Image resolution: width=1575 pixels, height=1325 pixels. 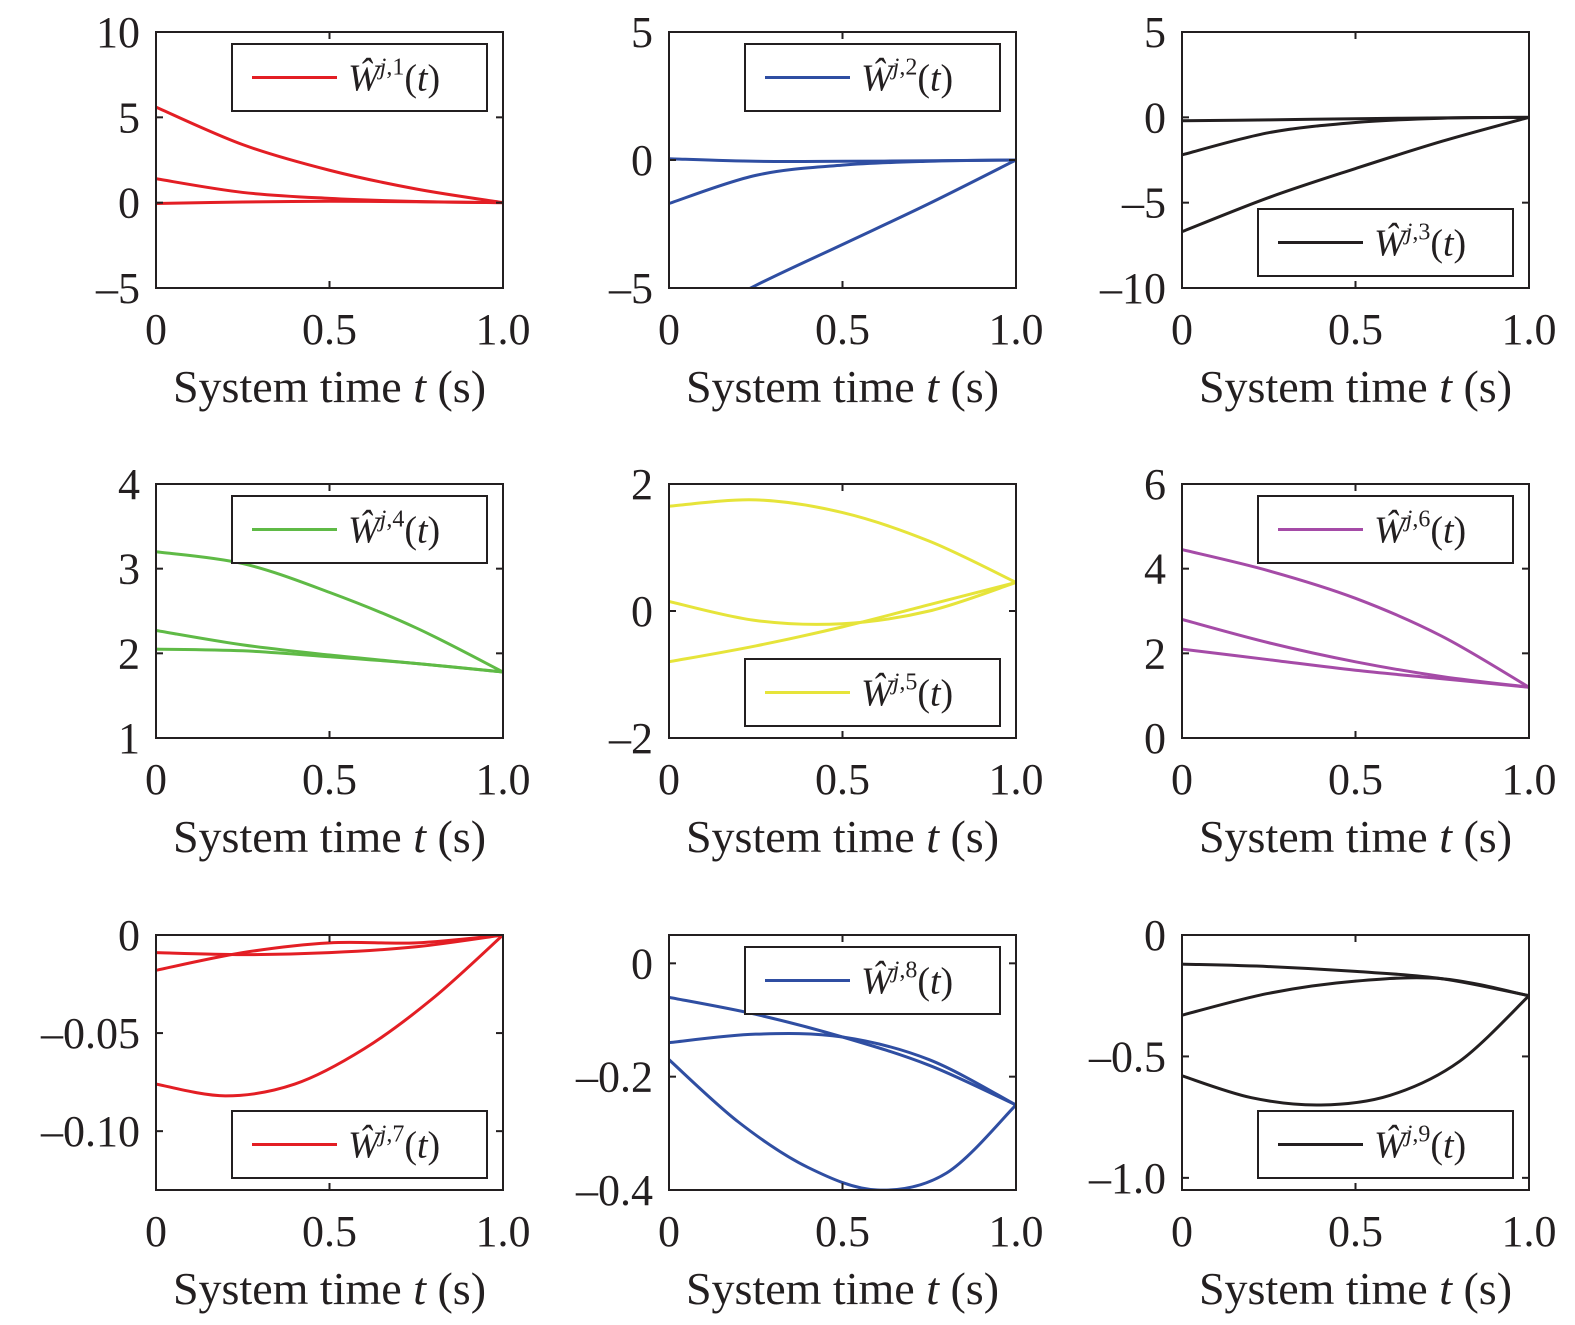 What do you see at coordinates (907, 692) in the screenshot?
I see `legend-label: Ŵj,5(t)` at bounding box center [907, 692].